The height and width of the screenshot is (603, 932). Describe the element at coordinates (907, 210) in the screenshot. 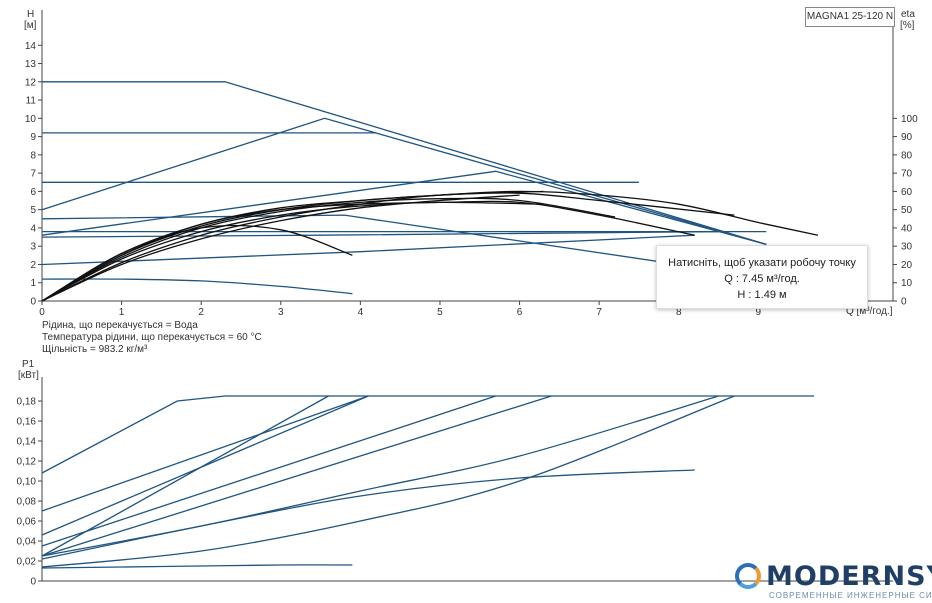

I see `eta-tick-label: 50` at that location.